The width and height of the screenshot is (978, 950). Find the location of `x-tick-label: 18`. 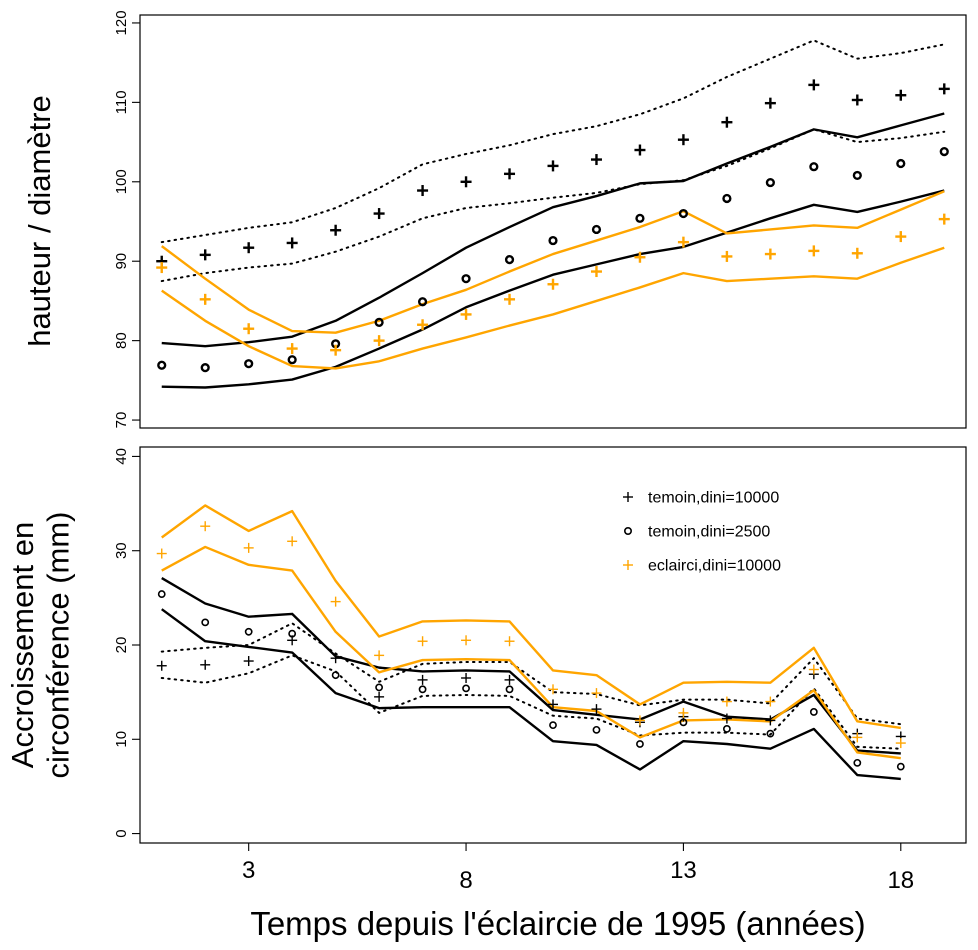

x-tick-label: 18 is located at coordinates (900, 880).